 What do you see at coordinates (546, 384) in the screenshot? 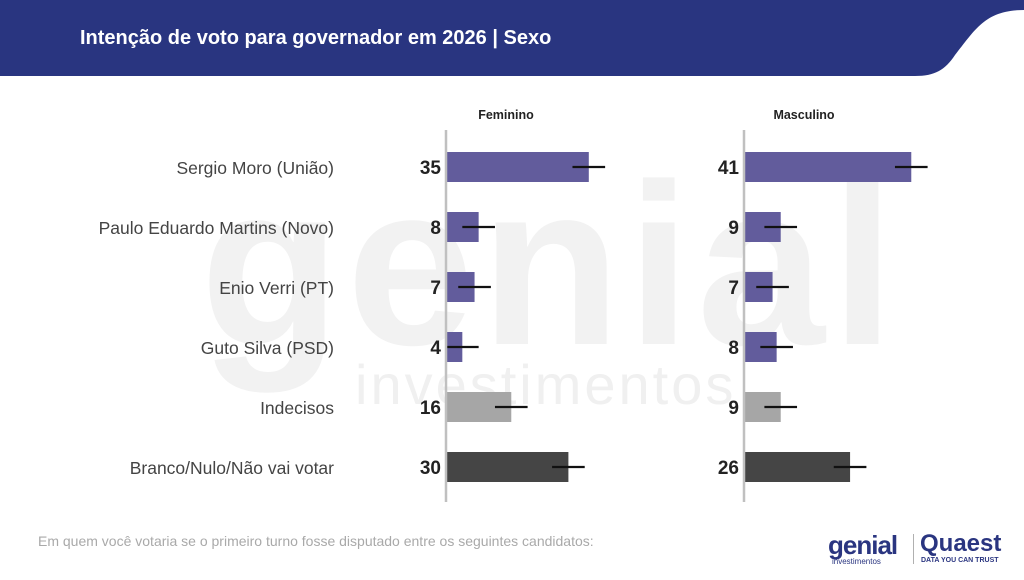
I see `watermark-logo-sub: investimentos` at bounding box center [546, 384].